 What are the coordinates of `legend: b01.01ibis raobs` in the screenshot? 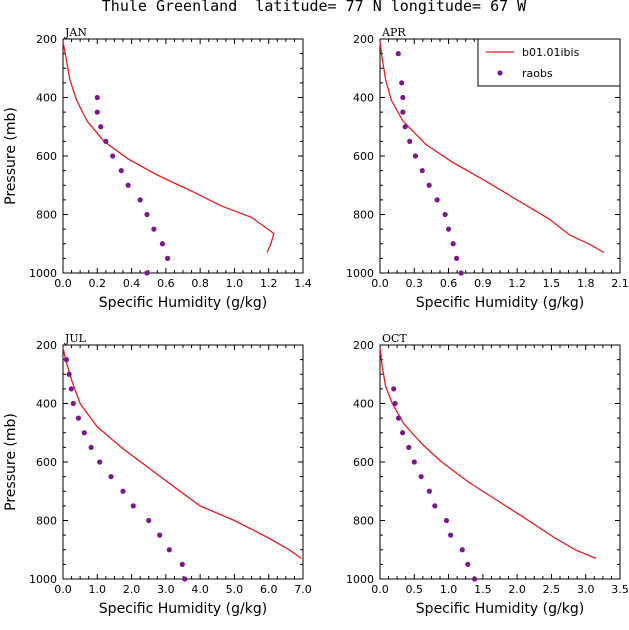 It's located at (549, 62).